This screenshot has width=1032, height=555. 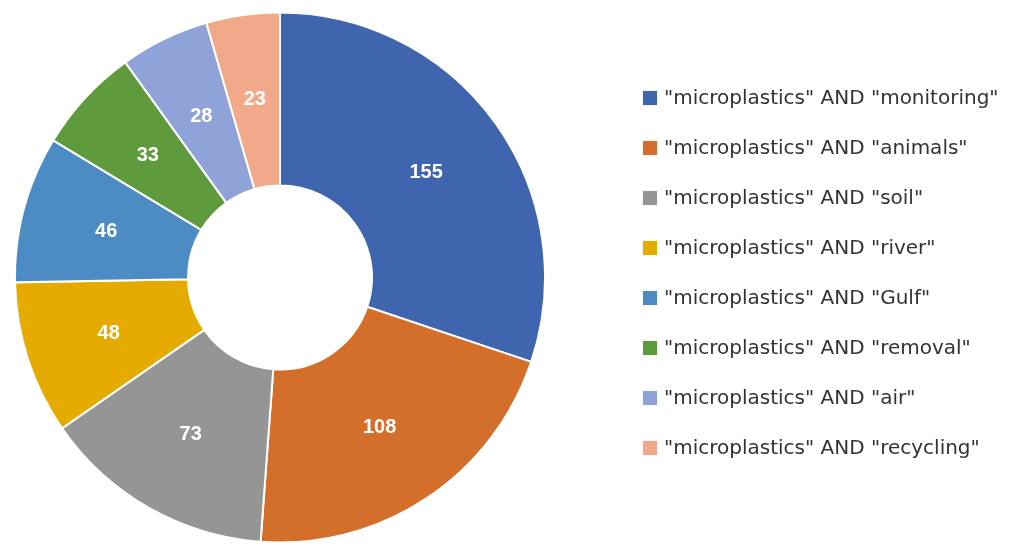 I want to click on data-label: 33, so click(x=147, y=154).